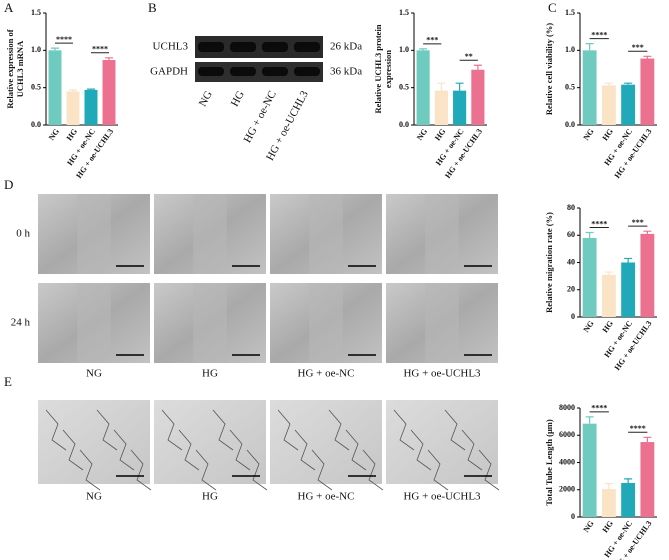  What do you see at coordinates (638, 222) in the screenshot?
I see `significance-label: ***` at bounding box center [638, 222].